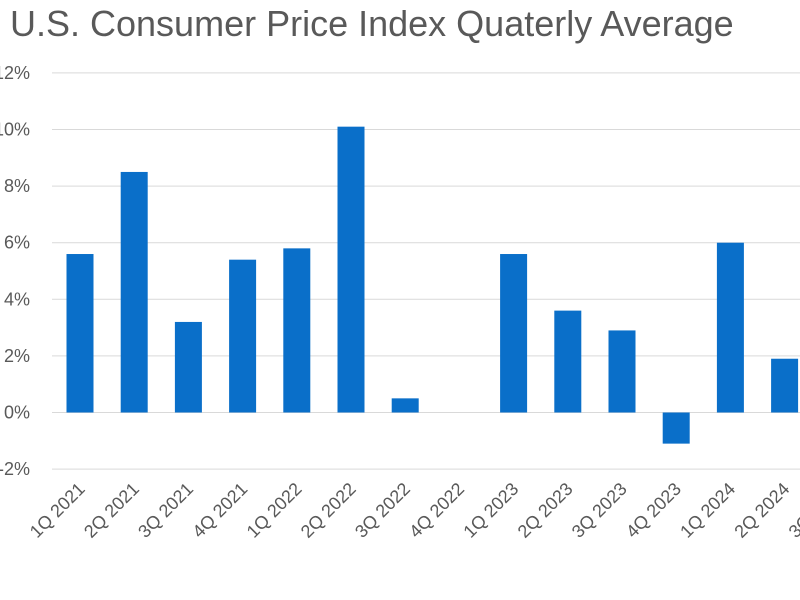  I want to click on y-tick-label: -2%, so click(15, 469).